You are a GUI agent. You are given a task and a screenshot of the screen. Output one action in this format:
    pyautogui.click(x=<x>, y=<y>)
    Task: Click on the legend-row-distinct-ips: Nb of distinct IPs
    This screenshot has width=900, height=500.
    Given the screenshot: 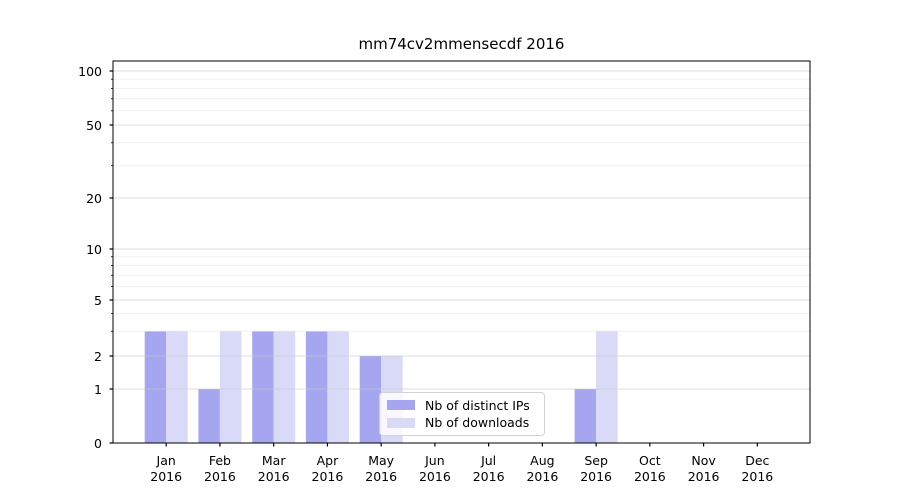 What is the action you would take?
    pyautogui.click(x=461, y=405)
    